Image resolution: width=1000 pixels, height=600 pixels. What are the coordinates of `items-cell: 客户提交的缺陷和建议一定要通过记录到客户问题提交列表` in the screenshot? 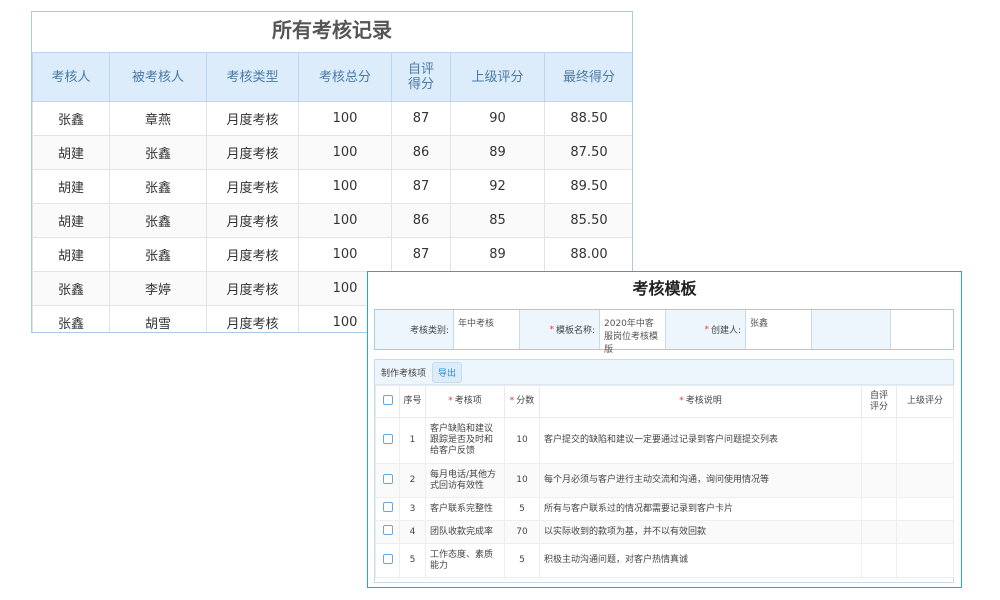 It's located at (700, 440).